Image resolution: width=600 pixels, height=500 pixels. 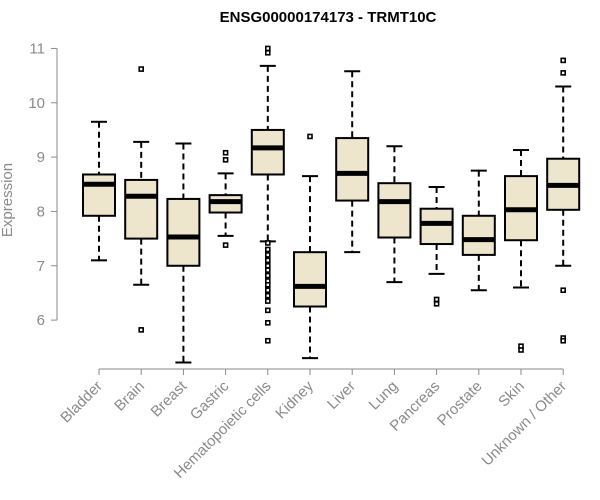 I want to click on x-tick-label: Skin, so click(x=511, y=394).